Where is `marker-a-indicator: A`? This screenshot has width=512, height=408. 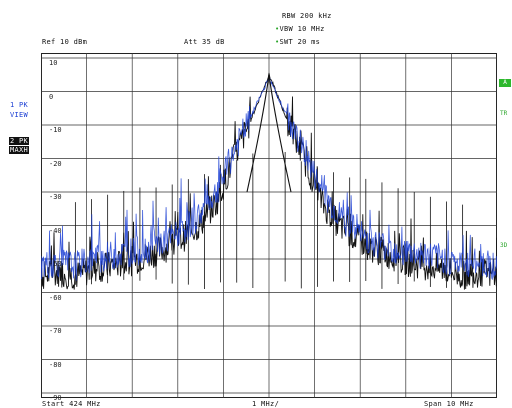
marker-a-indicator: A is located at coordinates (505, 83).